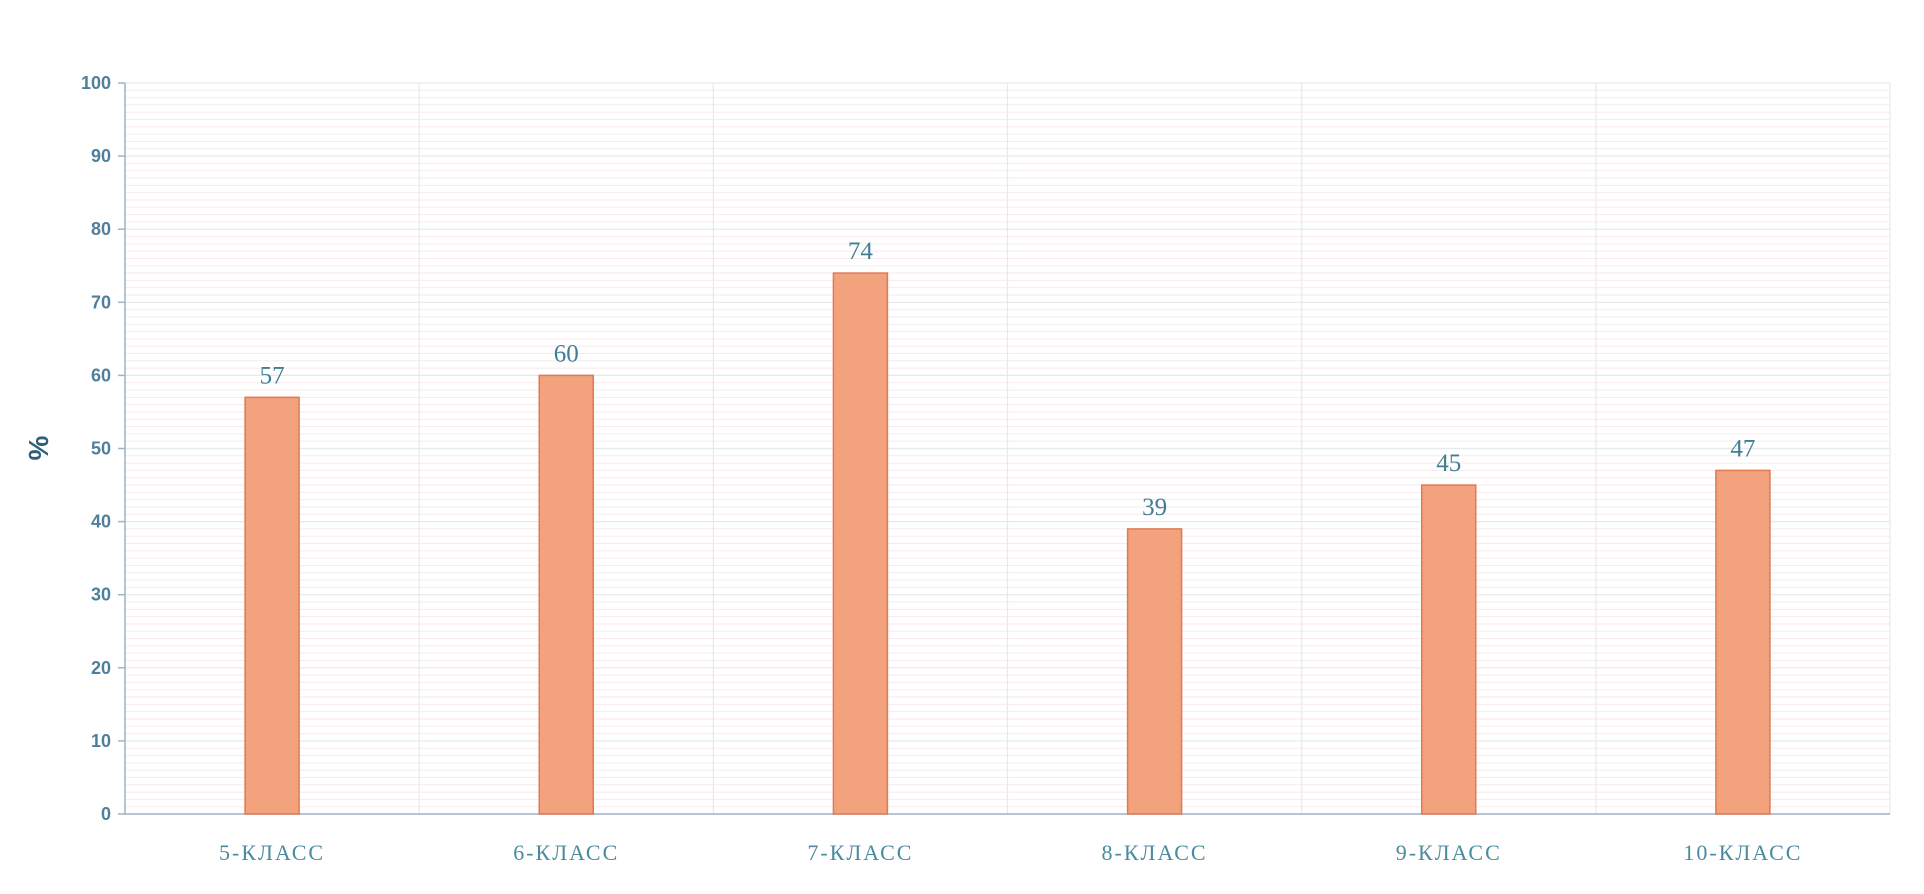 The width and height of the screenshot is (1924, 894). Describe the element at coordinates (106, 814) in the screenshot. I see `y-tick-label: 0` at that location.